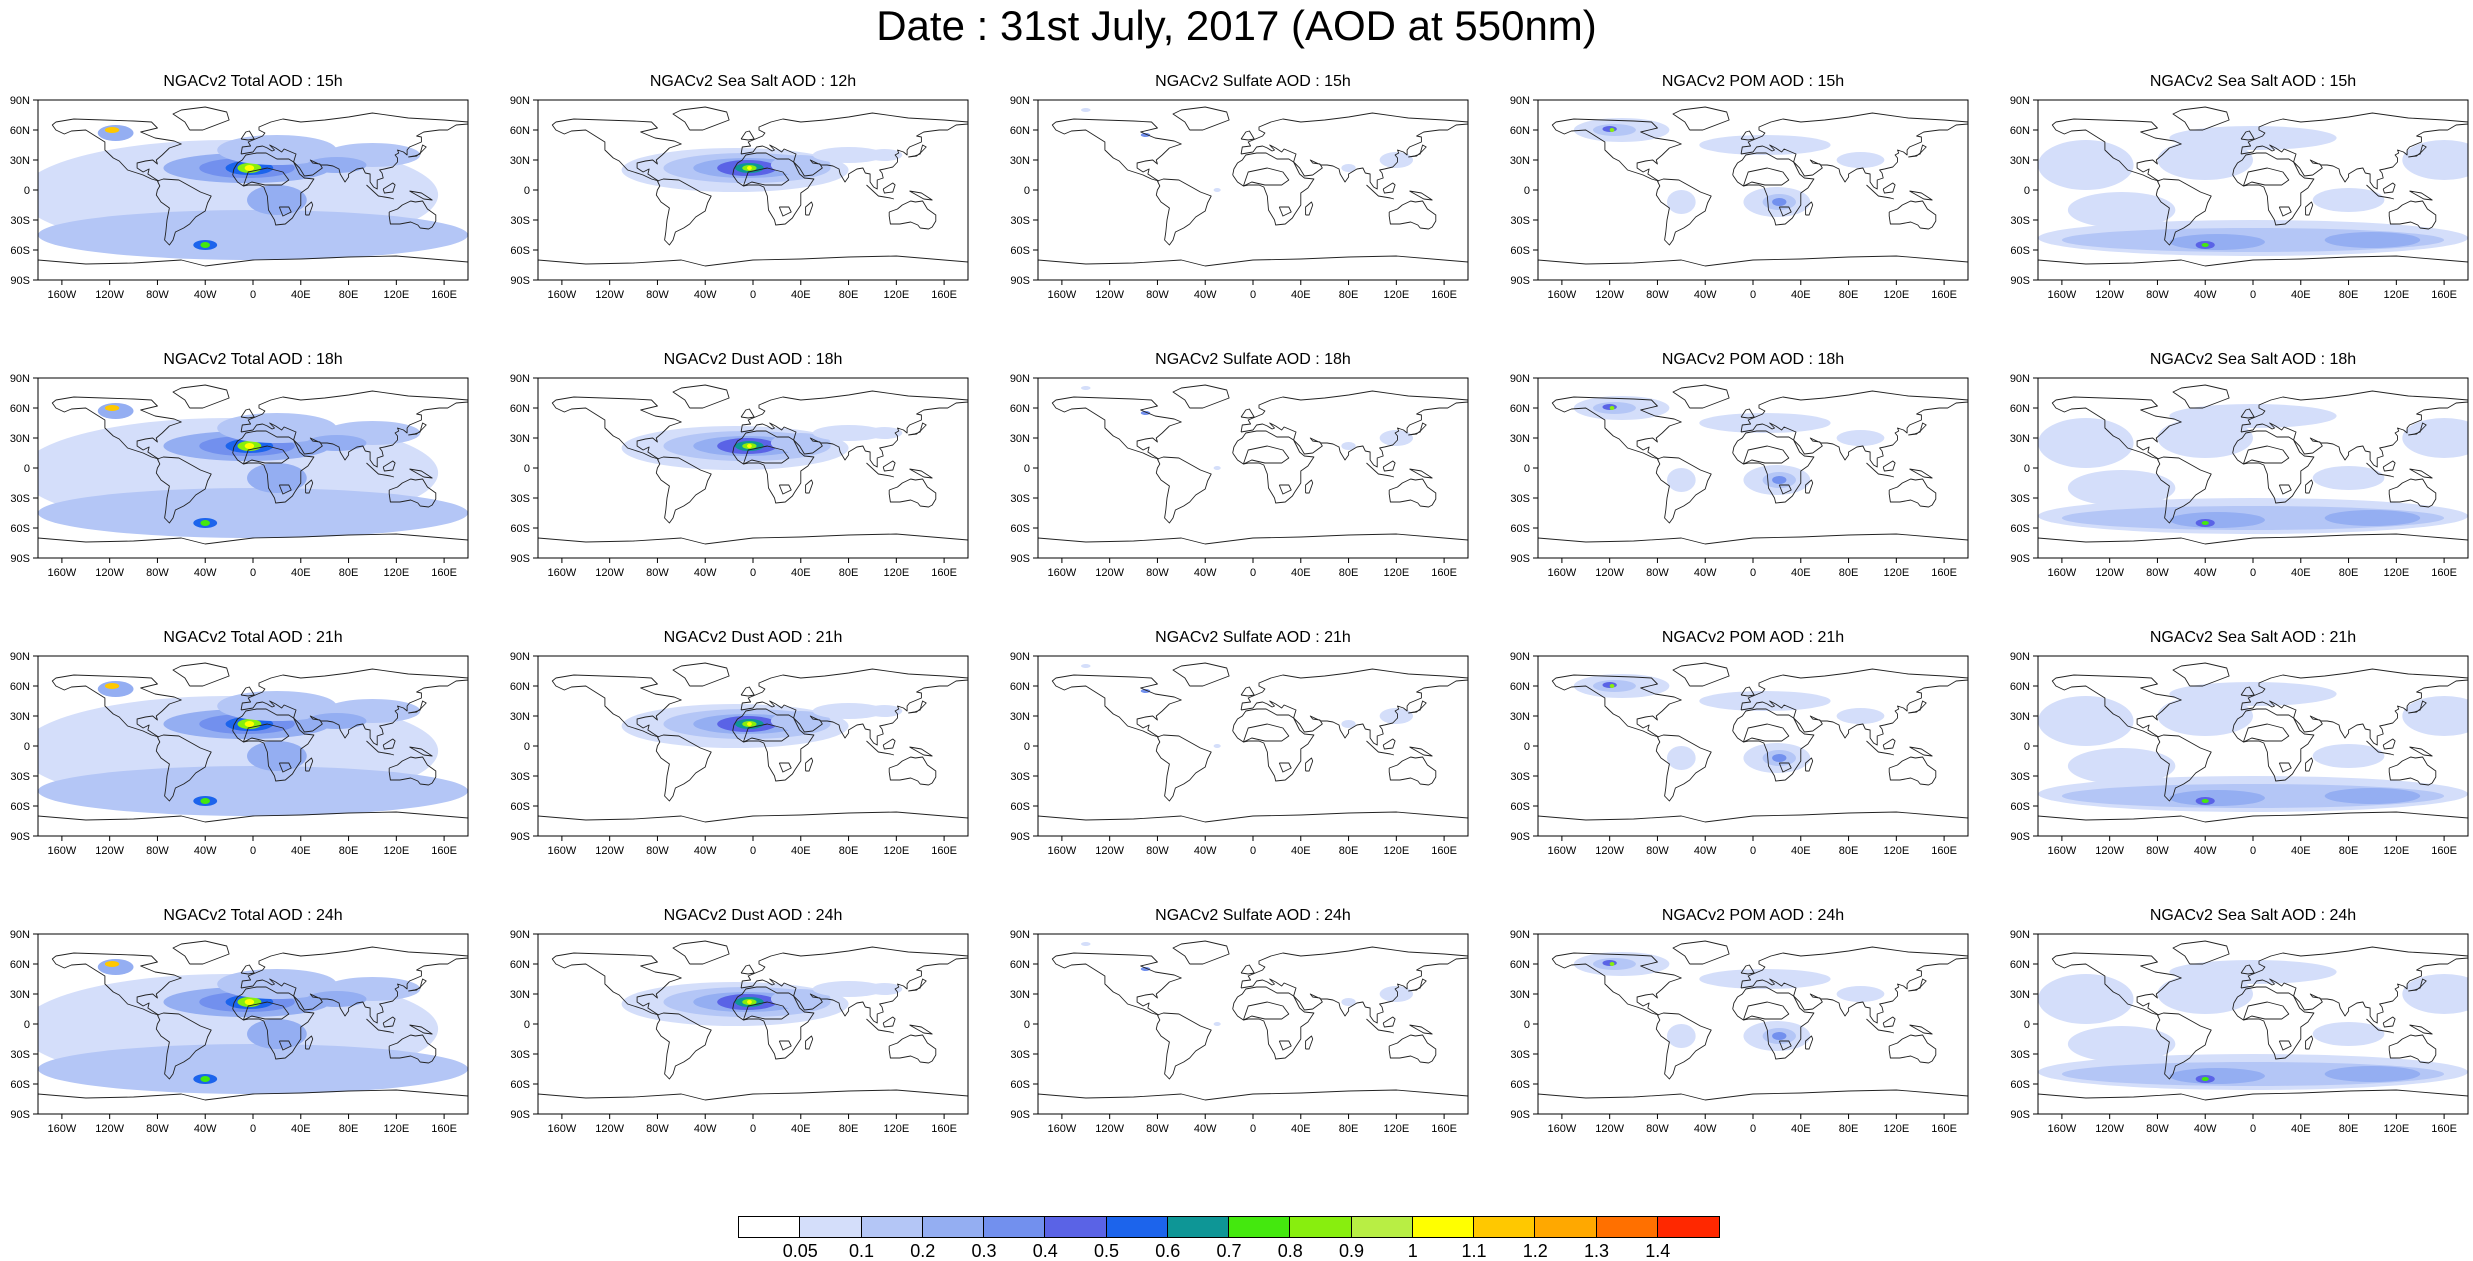 Image resolution: width=2473 pixels, height=1261 pixels. What do you see at coordinates (1290, 1251) in the screenshot?
I see `colorbar-label: 0.8` at bounding box center [1290, 1251].